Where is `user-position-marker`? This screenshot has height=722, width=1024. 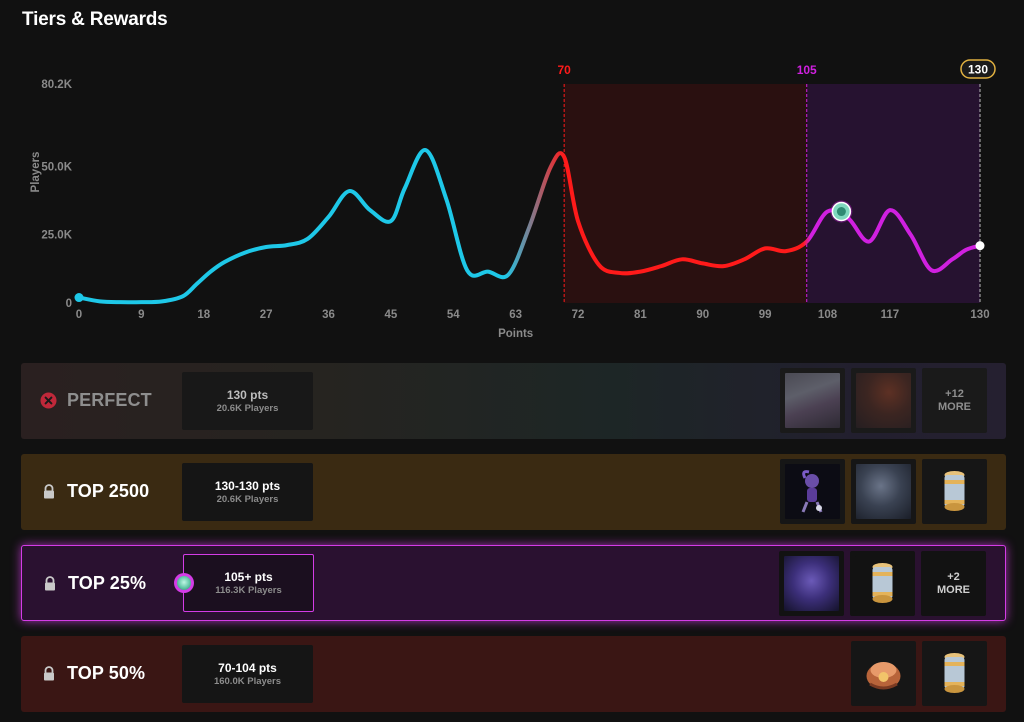
user-position-marker is located at coordinates (841, 211).